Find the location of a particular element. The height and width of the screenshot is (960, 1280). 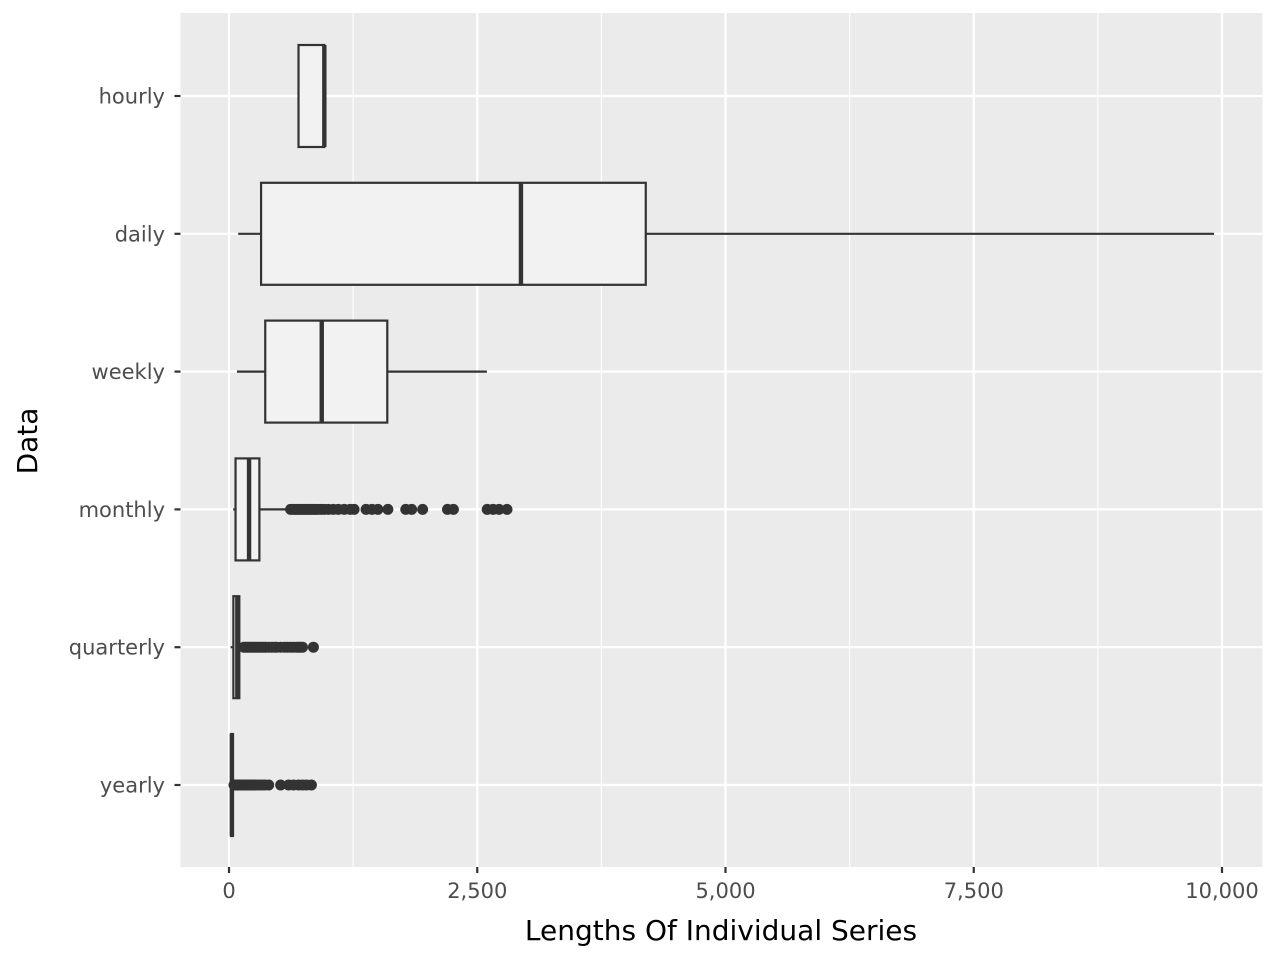

x-tick-label: 0 is located at coordinates (228, 891).